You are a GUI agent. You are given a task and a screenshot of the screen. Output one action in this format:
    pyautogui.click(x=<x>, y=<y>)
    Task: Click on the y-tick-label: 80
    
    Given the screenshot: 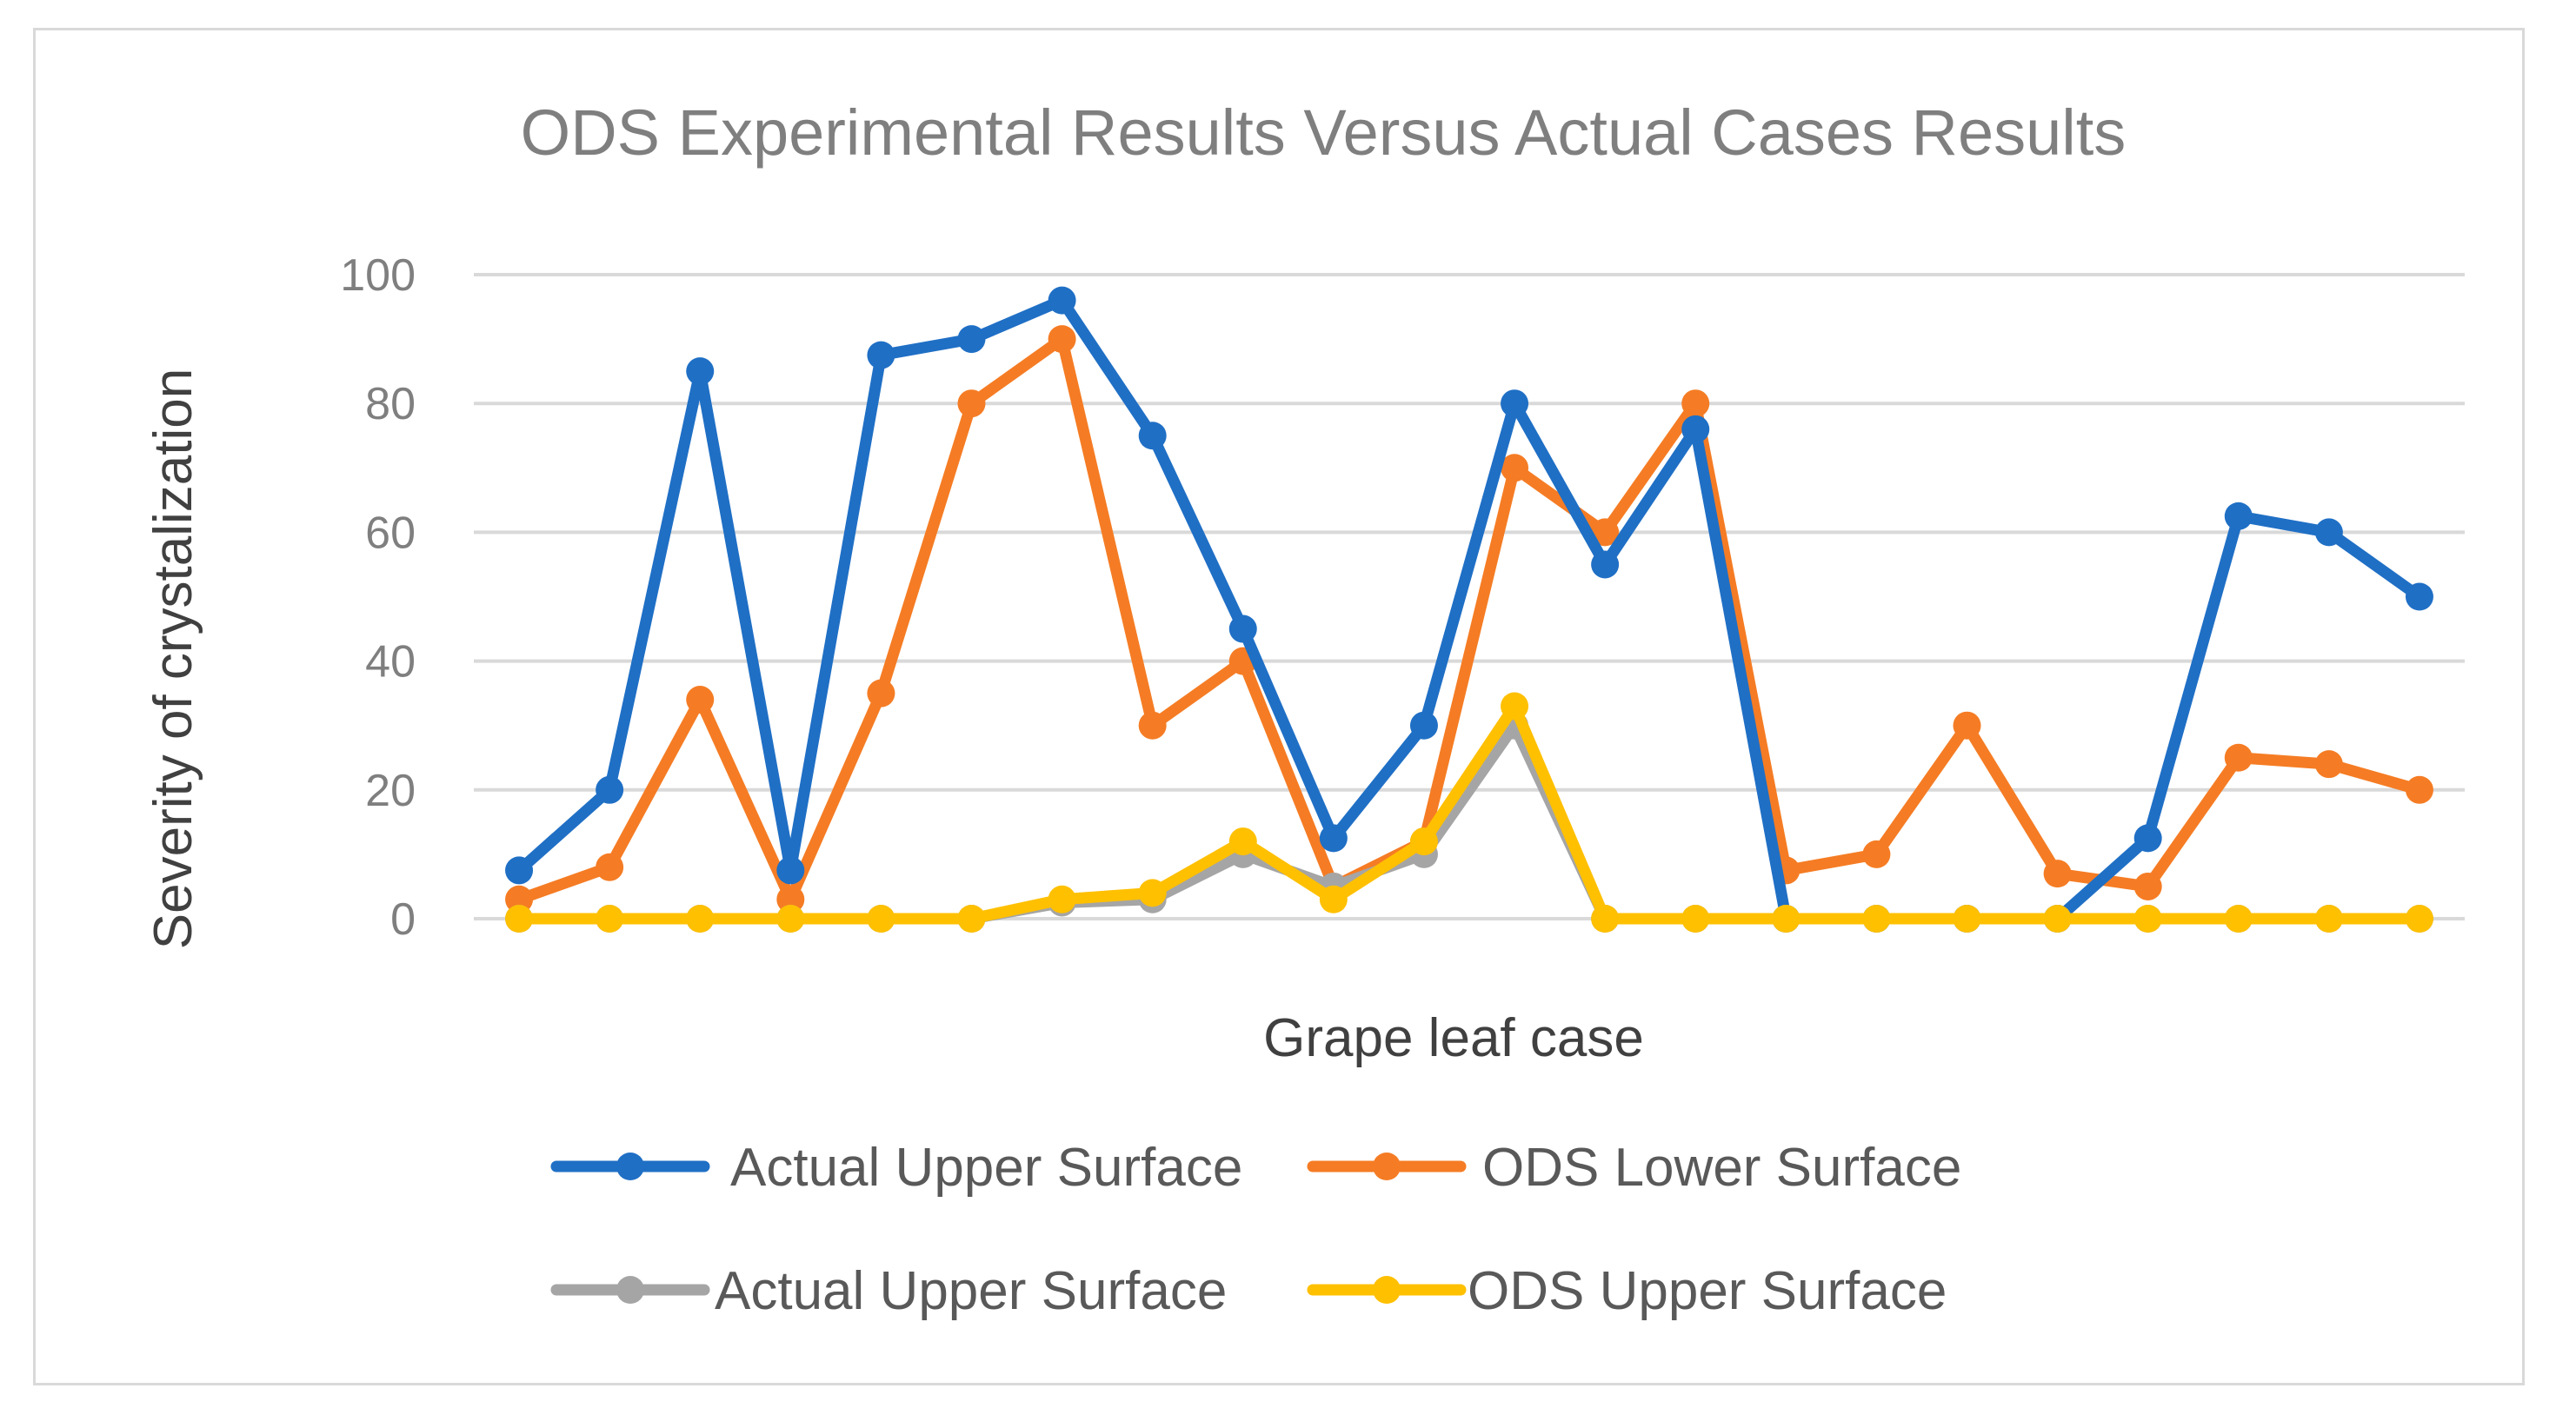 What is the action you would take?
    pyautogui.click(x=390, y=404)
    